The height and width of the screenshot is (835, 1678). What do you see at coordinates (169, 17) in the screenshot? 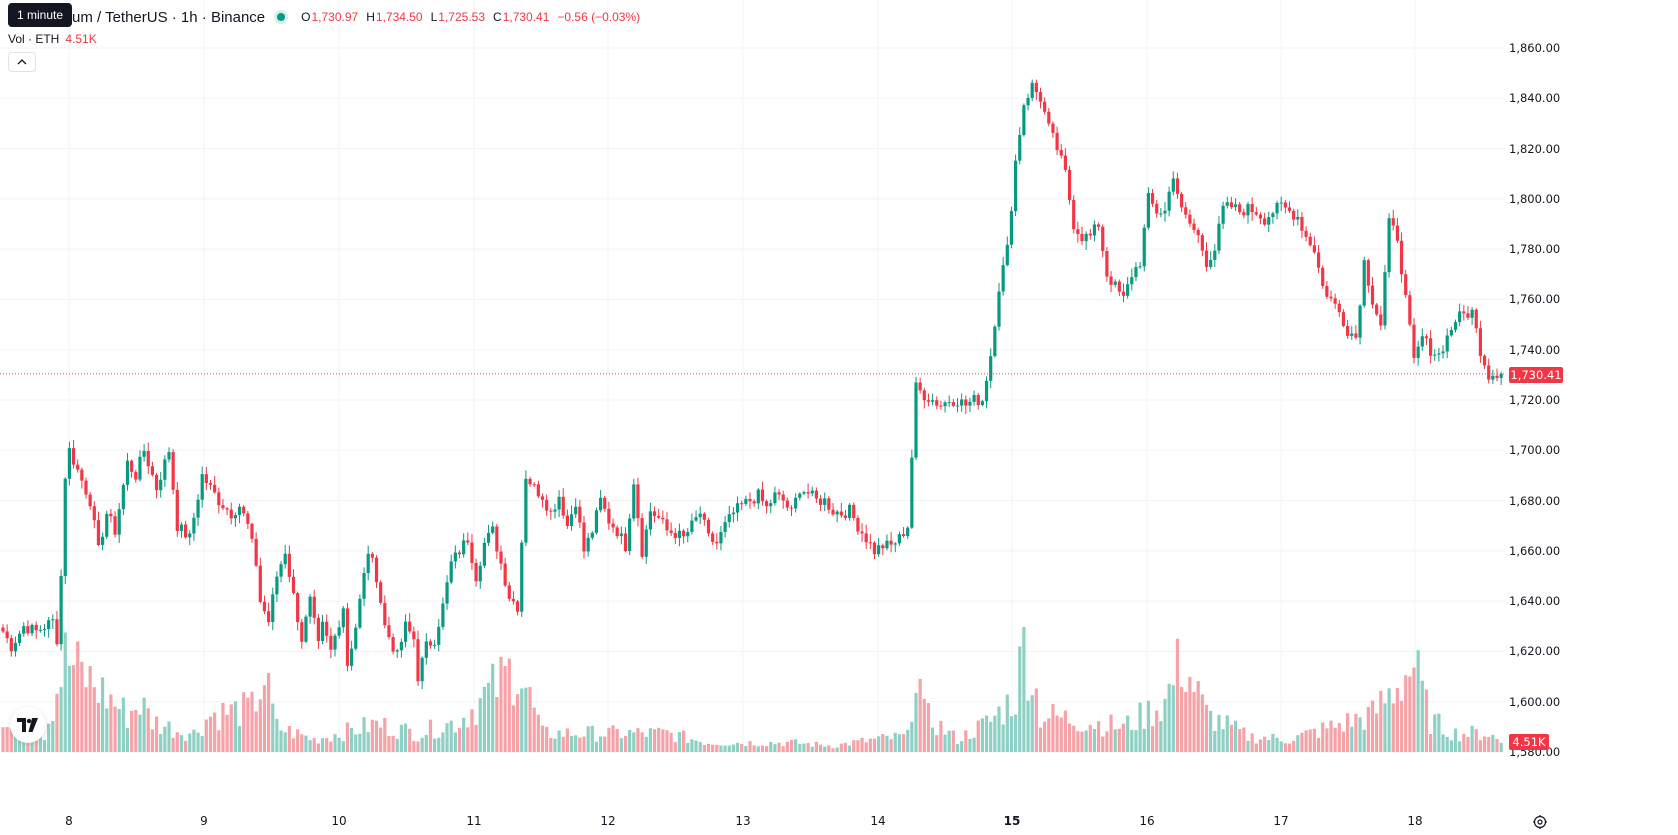
I see `symbol-title: um / TetherUS · 1h · Binance` at bounding box center [169, 17].